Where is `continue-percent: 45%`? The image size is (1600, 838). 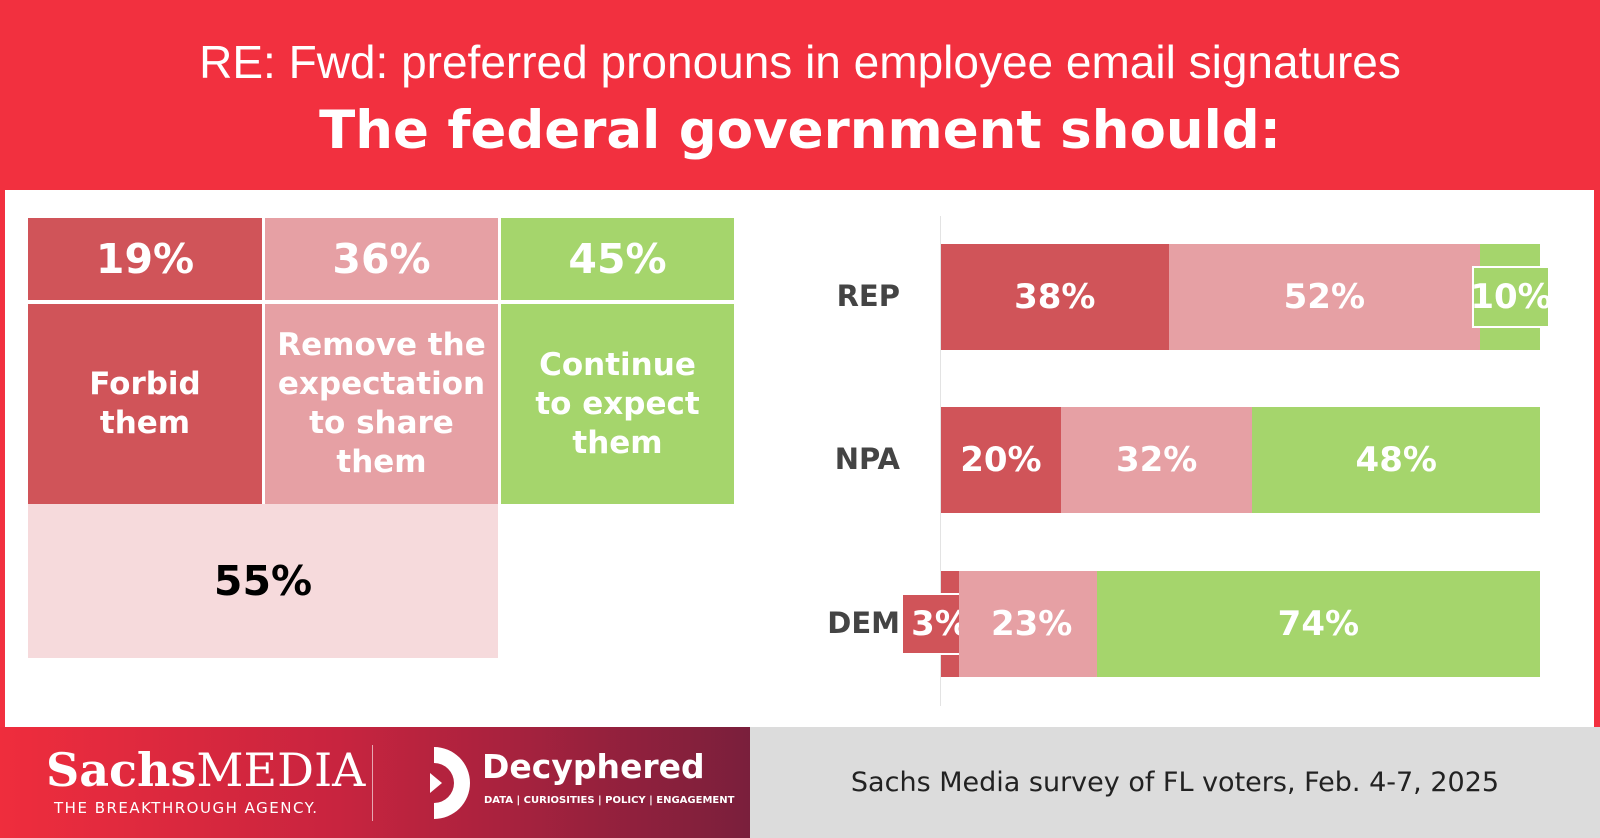 continue-percent: 45% is located at coordinates (617, 259).